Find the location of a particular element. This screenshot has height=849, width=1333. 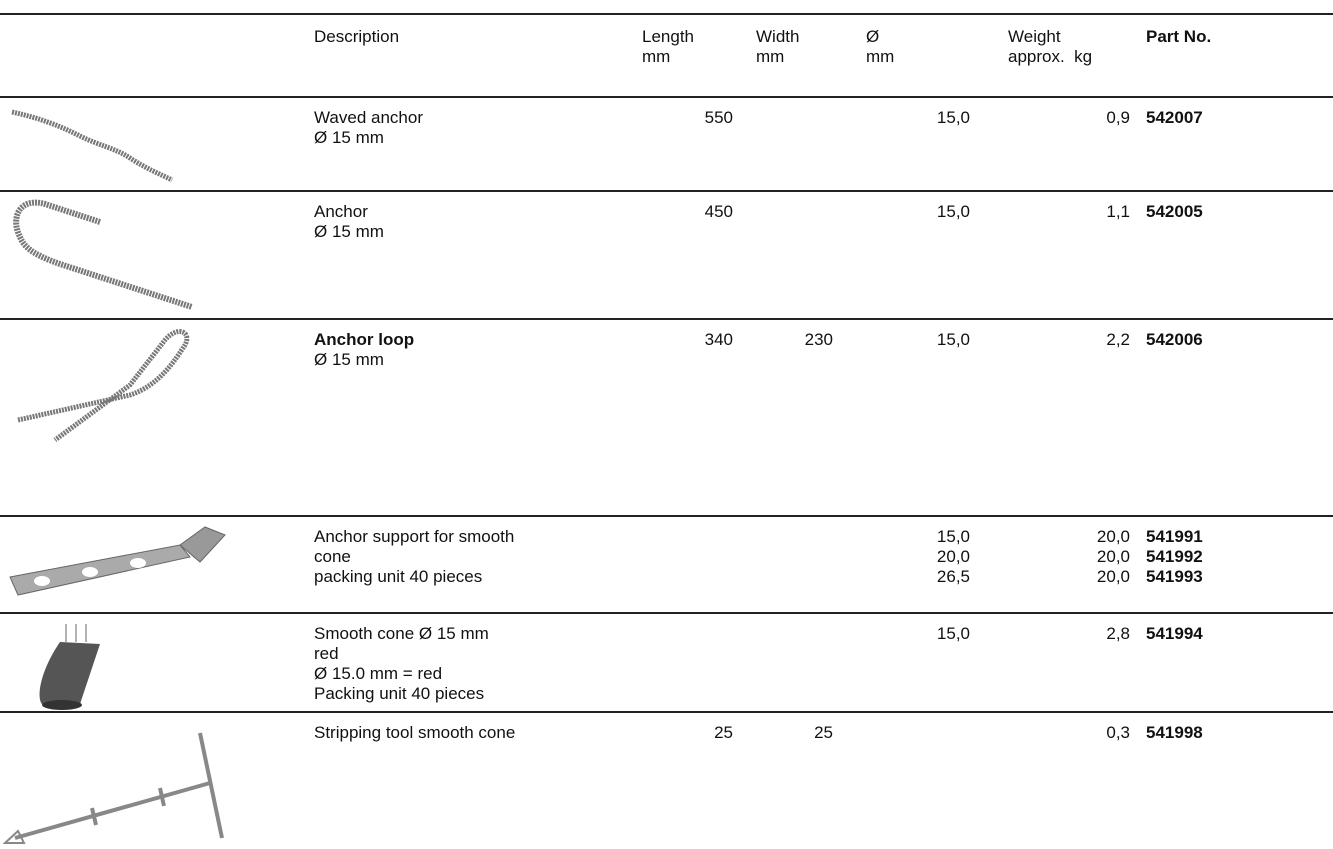

cell-length: 340 is located at coordinates (718, 339).